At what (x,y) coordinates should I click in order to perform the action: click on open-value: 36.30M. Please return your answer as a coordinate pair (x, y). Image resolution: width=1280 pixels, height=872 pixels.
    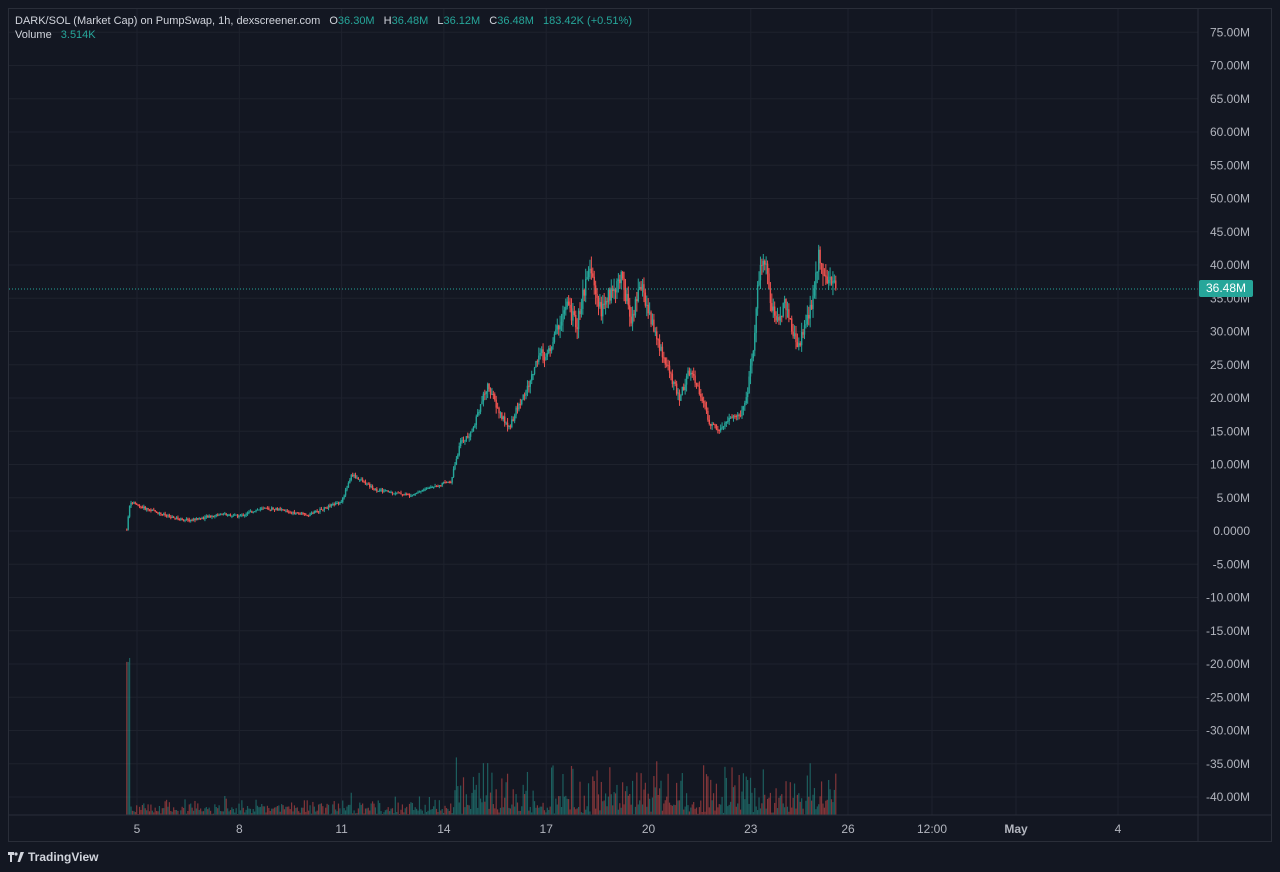
    Looking at the image, I should click on (356, 21).